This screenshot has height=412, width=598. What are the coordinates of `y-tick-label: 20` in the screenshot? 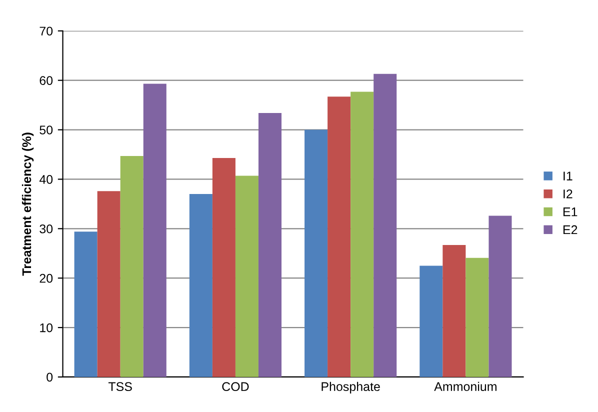 It's located at (46, 278).